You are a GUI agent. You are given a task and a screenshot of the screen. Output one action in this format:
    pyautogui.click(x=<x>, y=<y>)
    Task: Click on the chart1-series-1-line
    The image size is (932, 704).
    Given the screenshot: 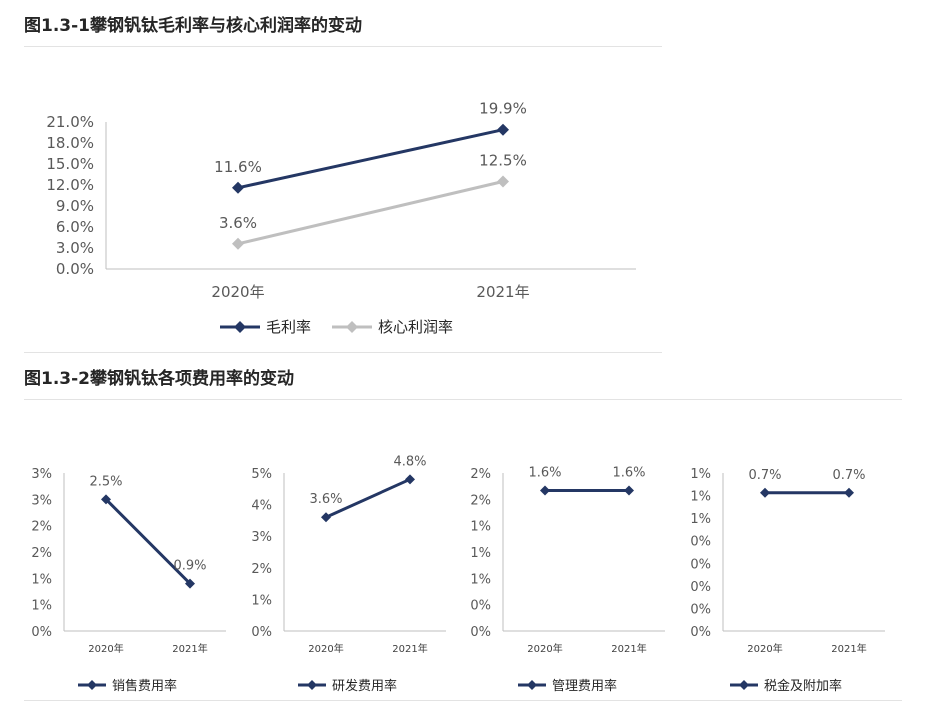 What is the action you would take?
    pyautogui.click(x=370, y=159)
    